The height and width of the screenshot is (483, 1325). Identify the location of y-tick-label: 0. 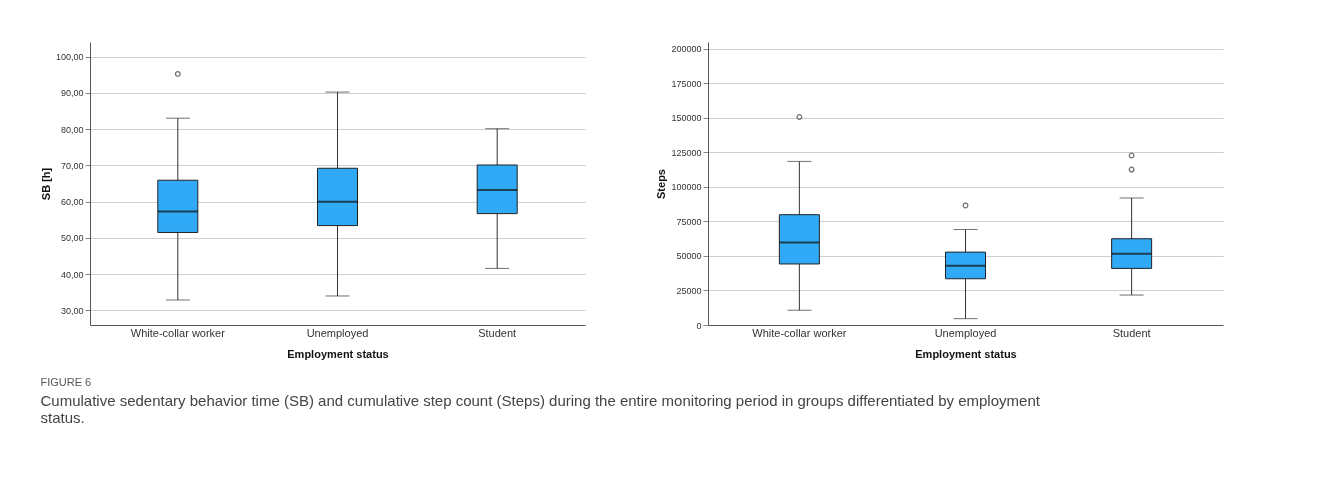
(699, 325).